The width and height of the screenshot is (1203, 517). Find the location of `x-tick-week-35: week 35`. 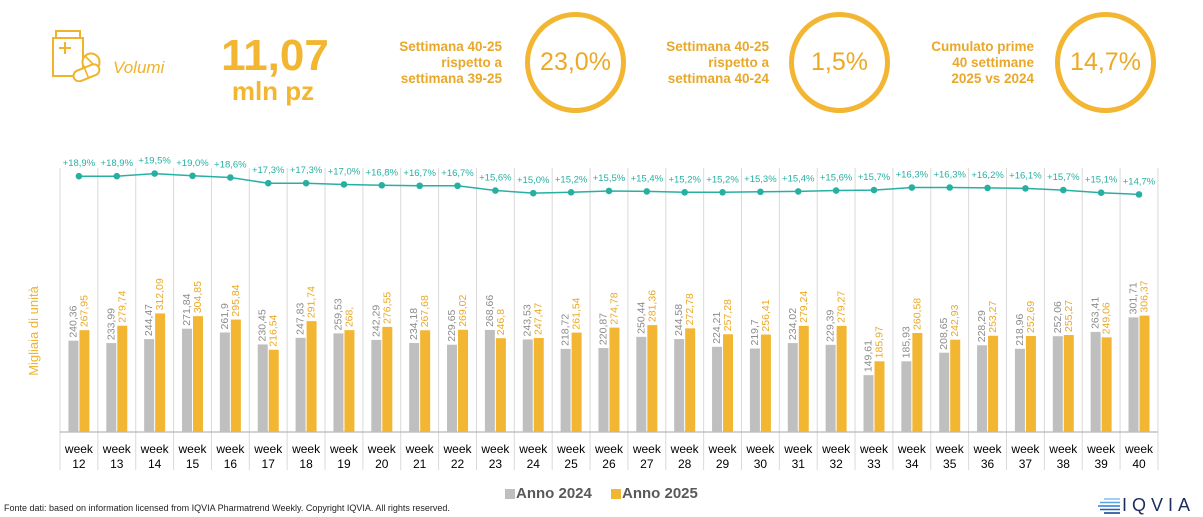

x-tick-week-35: week 35 is located at coordinates (950, 456).